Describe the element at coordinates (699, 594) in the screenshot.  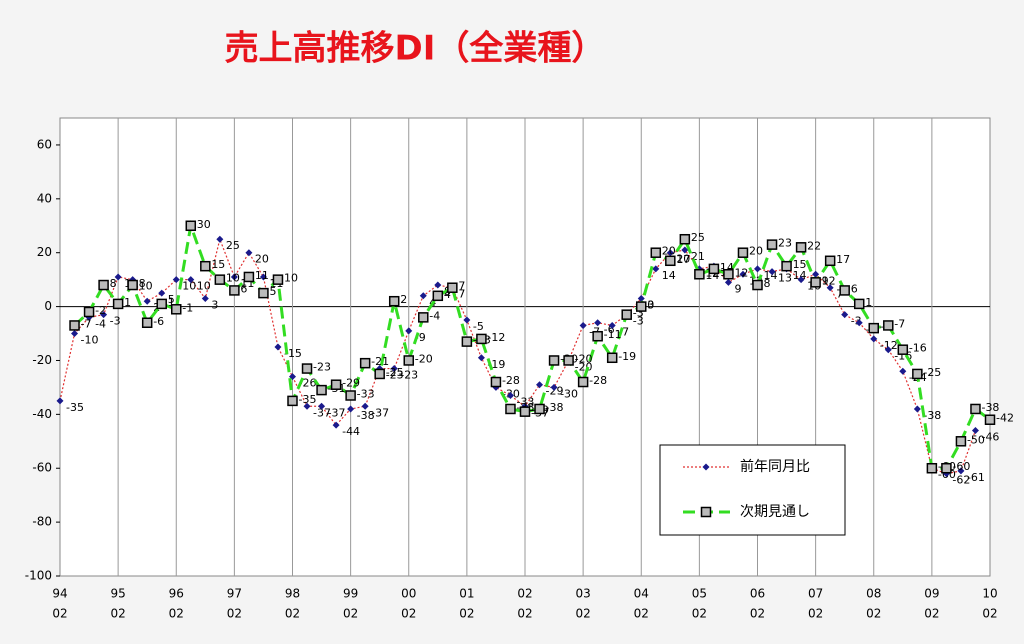
I see `x-tick-label: 05` at that location.